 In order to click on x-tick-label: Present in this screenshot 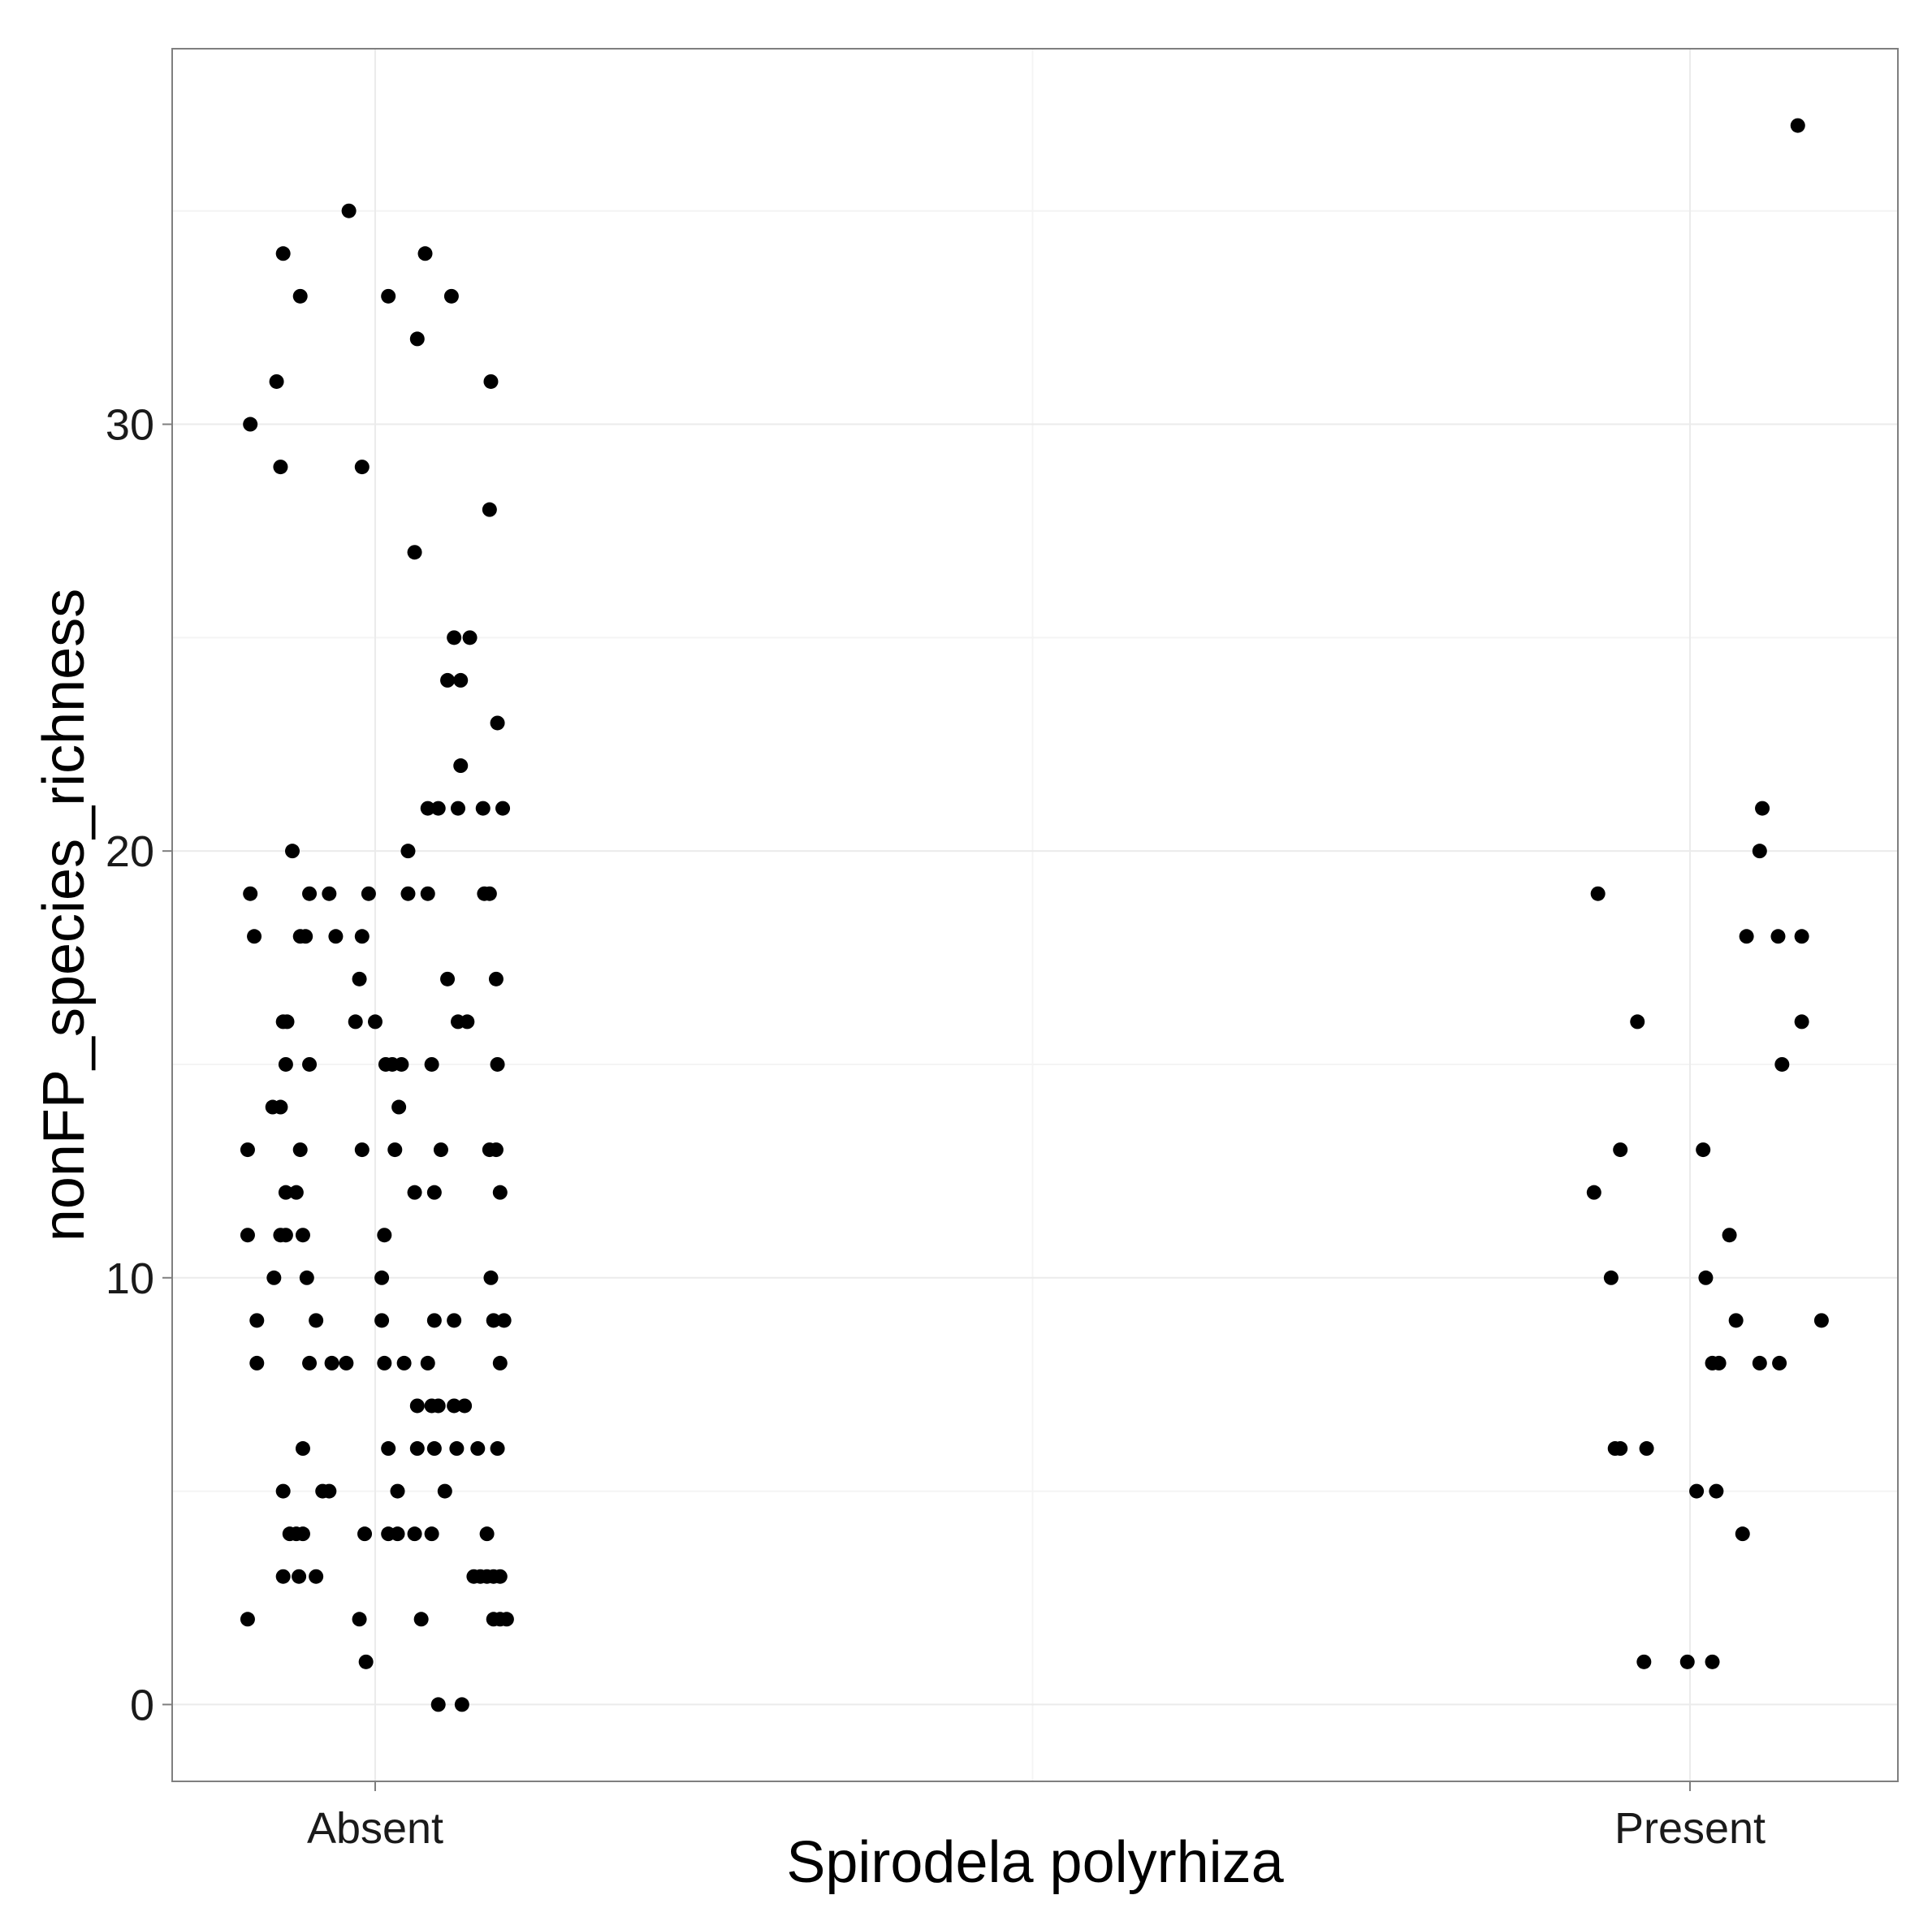, I will do `click(1690, 1828)`.